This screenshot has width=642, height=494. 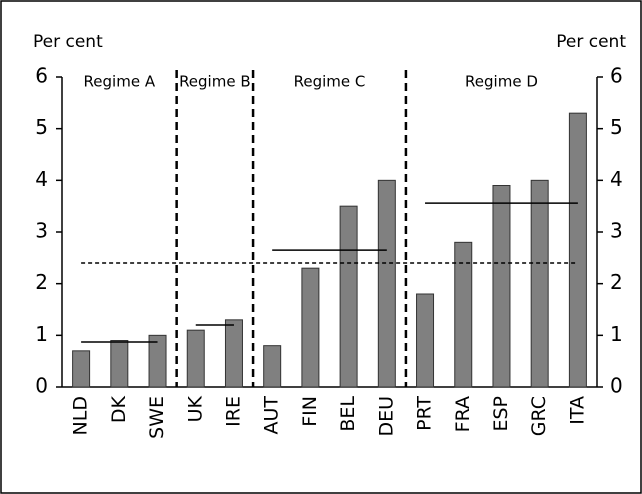 I want to click on x-tick-label: ITA, so click(x=577, y=410).